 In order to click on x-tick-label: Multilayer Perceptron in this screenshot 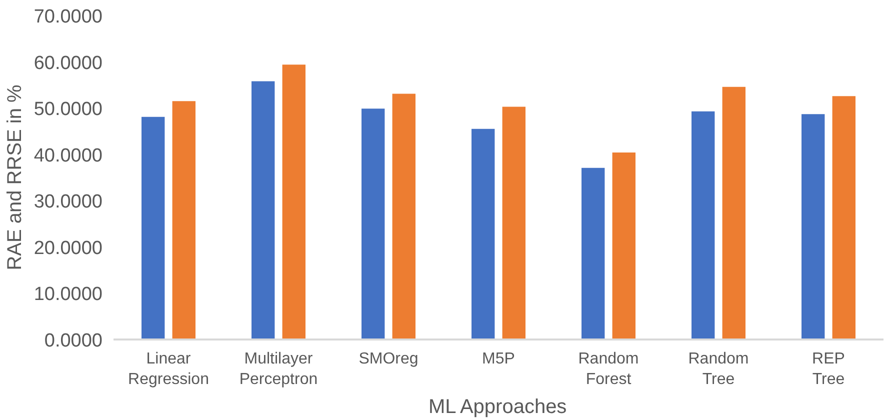, I will do `click(278, 369)`.